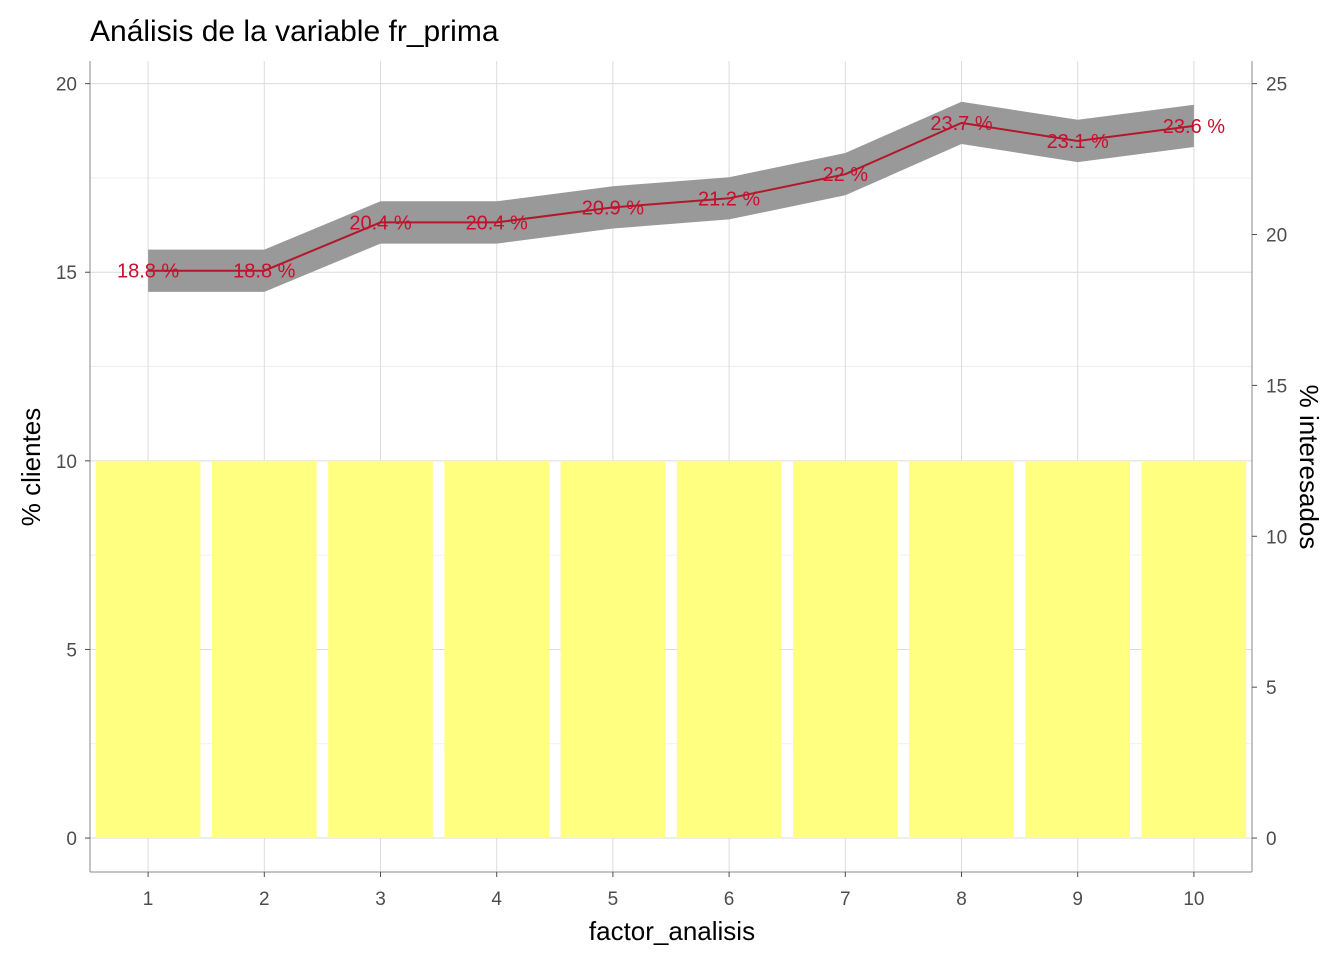  I want to click on y-left-axis-title: % clientes, so click(31, 467).